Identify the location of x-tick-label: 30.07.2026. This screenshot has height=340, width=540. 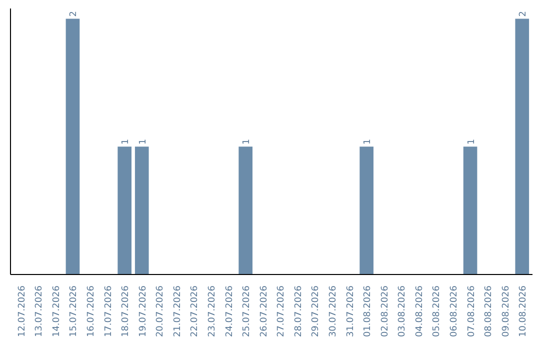
(333, 311).